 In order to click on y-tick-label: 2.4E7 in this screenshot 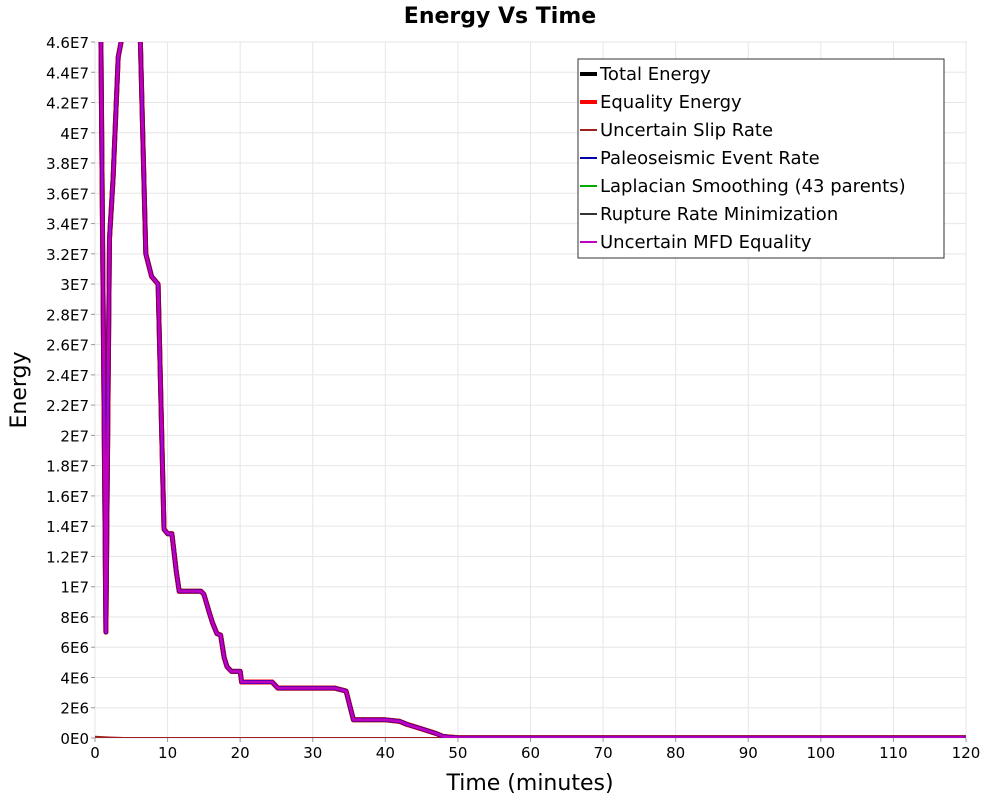, I will do `click(67, 376)`.